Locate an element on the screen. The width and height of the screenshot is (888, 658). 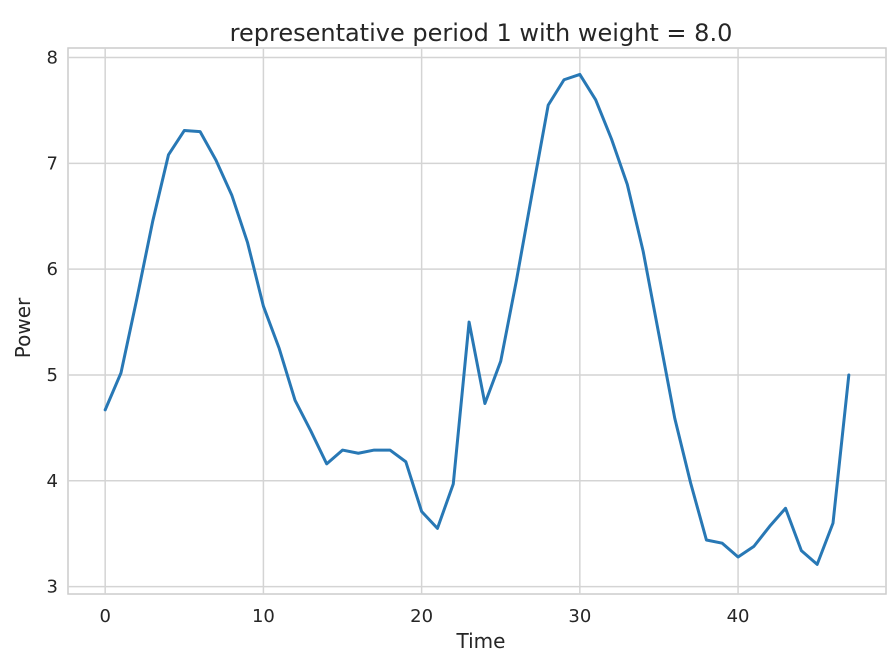
y-tick-labels: 3 4 5 6 7 8 is located at coordinates (52, 323).